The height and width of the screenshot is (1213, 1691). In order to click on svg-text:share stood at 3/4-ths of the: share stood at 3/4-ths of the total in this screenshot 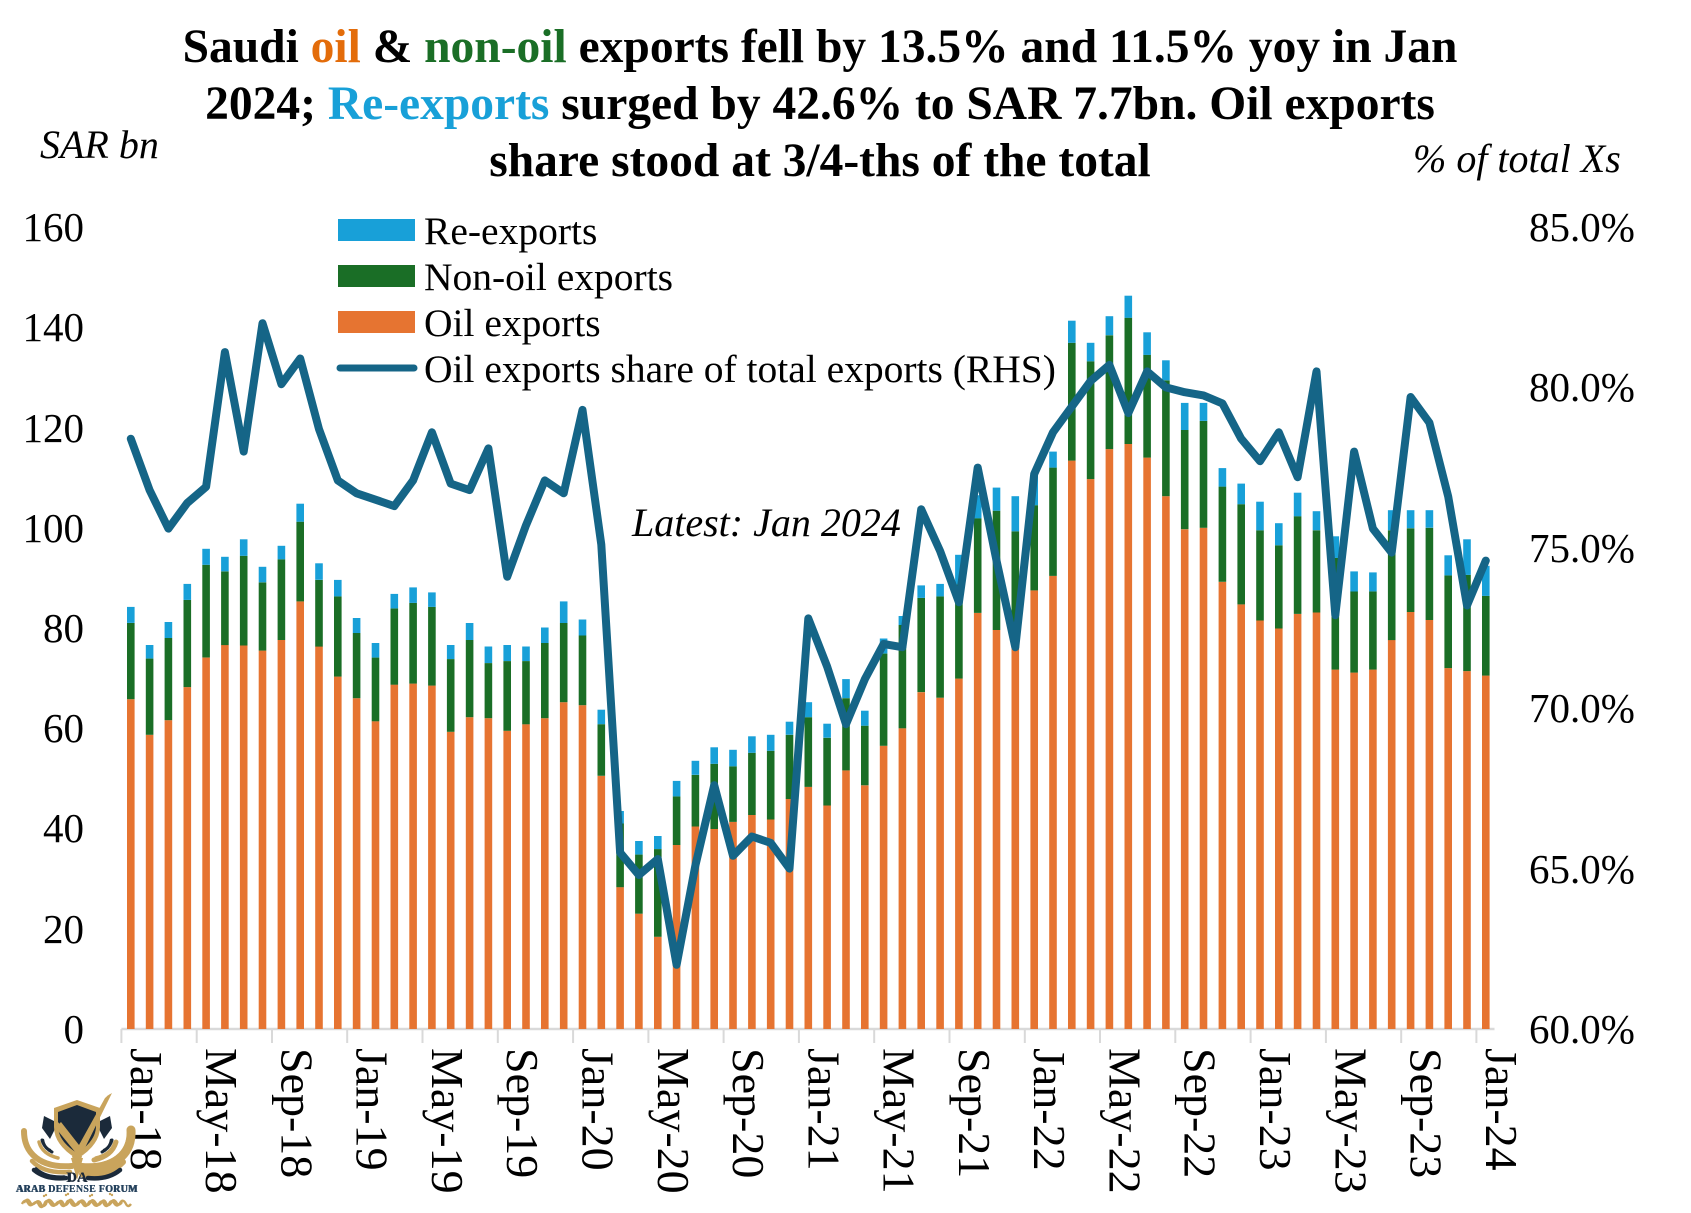, I will do `click(819, 161)`.